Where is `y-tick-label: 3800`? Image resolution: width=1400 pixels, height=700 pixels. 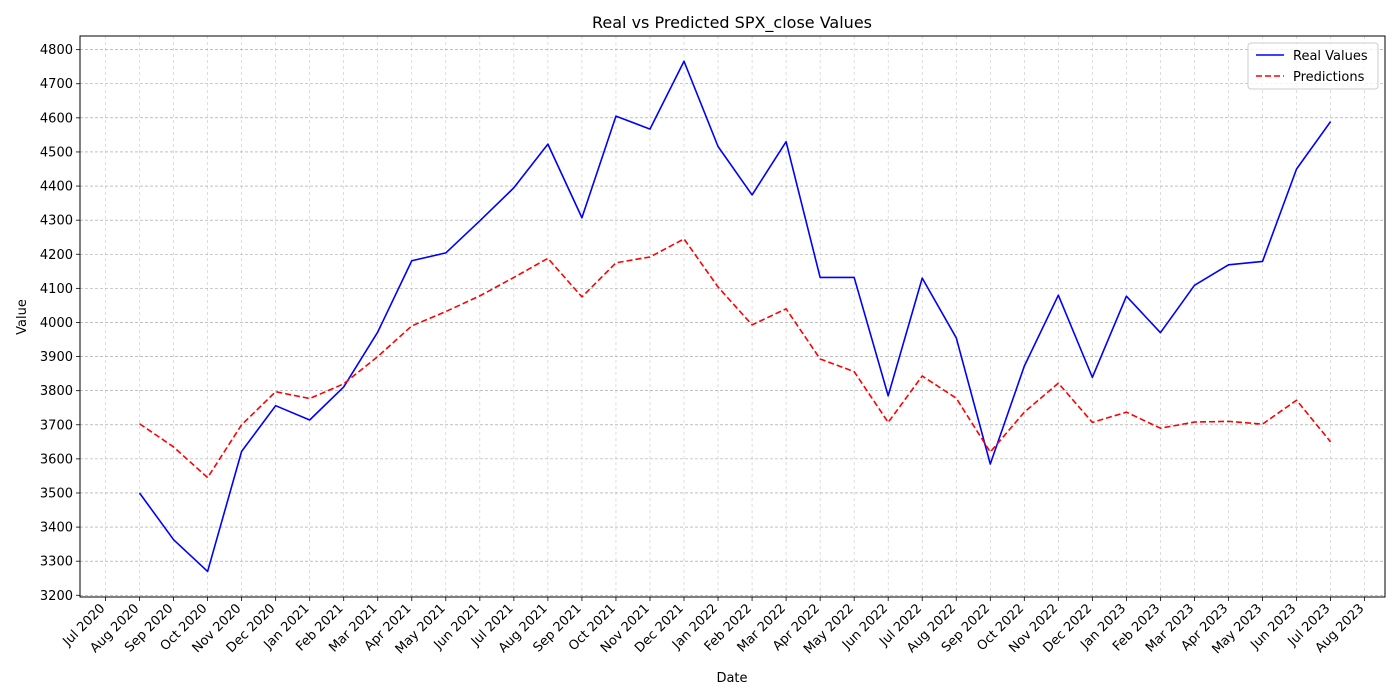
y-tick-label: 3800 is located at coordinates (56, 391).